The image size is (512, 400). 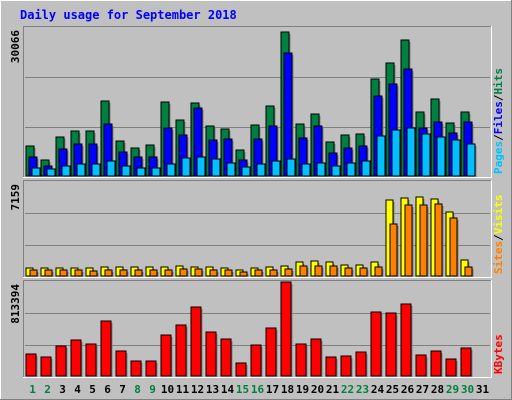 I want to click on legend-entry: Hits, so click(x=498, y=81).